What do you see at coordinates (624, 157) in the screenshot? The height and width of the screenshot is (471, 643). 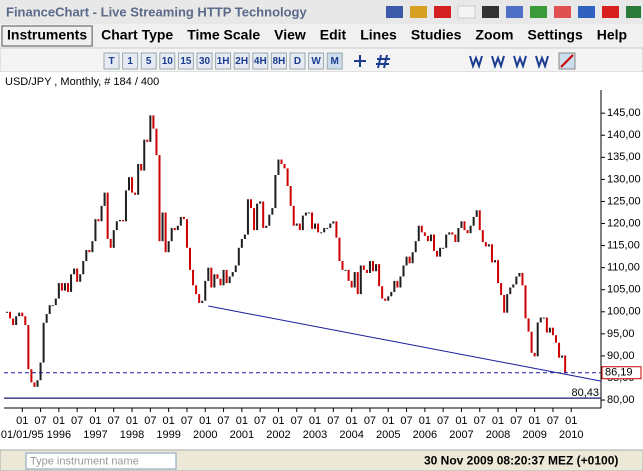 I see `y-tick-label: 135,00` at bounding box center [624, 157].